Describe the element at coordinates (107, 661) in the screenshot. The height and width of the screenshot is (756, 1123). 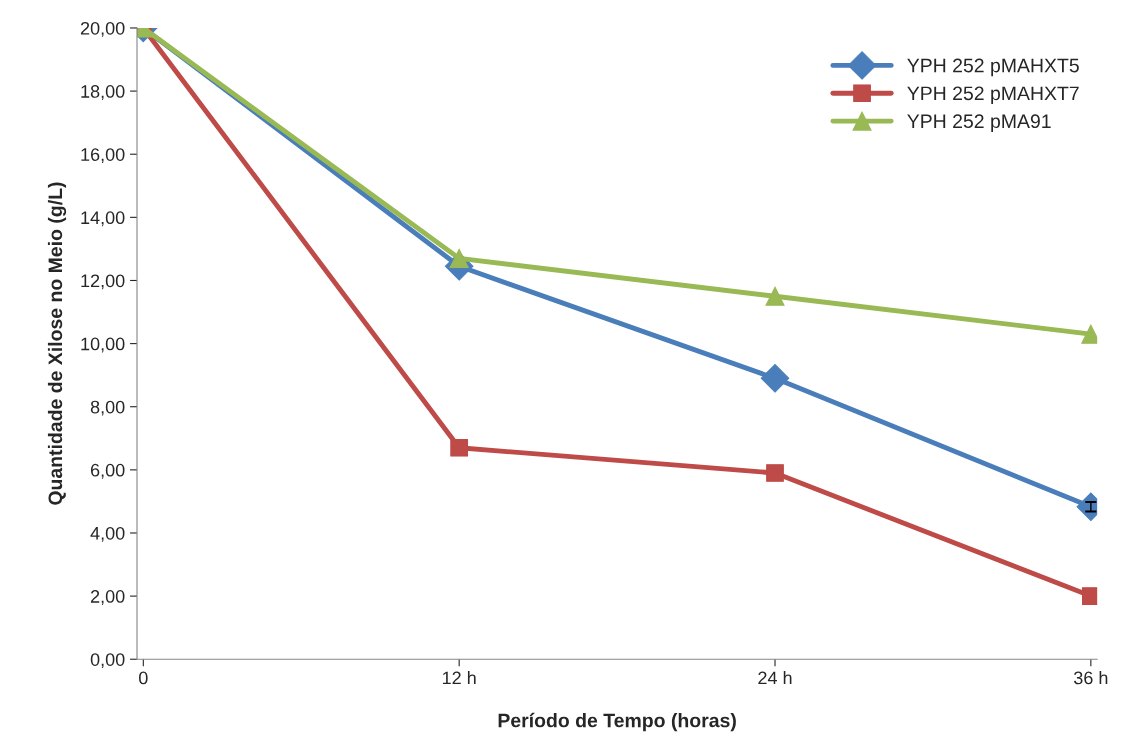
I see `y-tick-label: 0,00` at that location.